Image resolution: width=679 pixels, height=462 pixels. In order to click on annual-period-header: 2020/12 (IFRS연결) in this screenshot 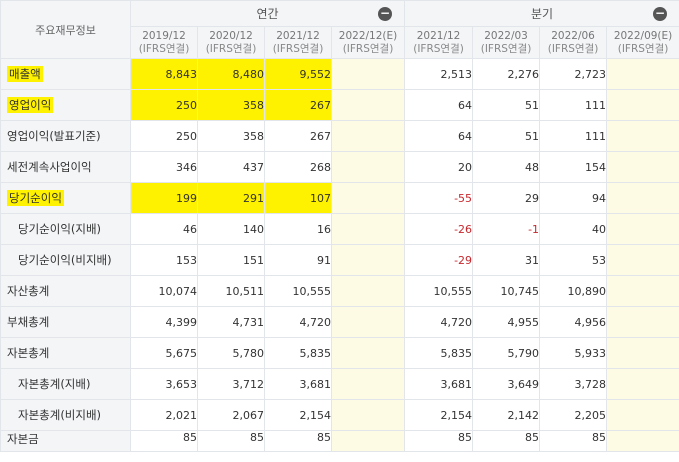, I will do `click(231, 42)`.